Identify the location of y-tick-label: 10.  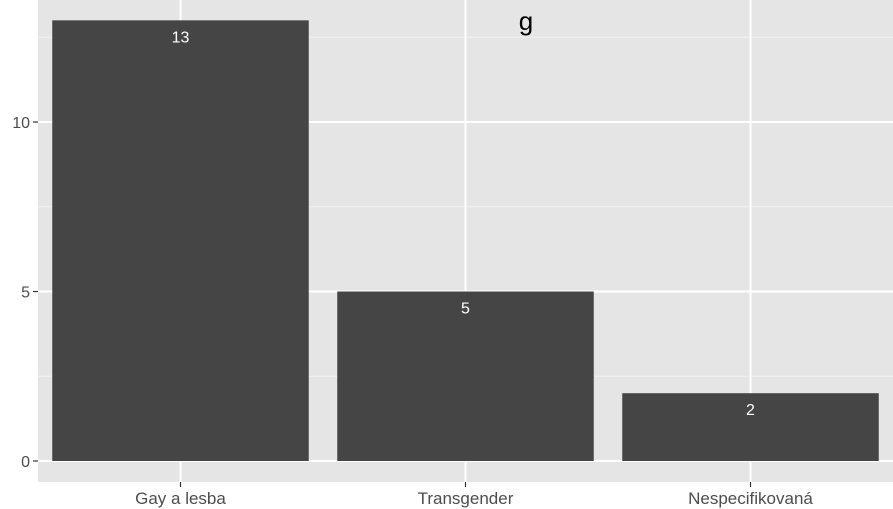
(21, 123).